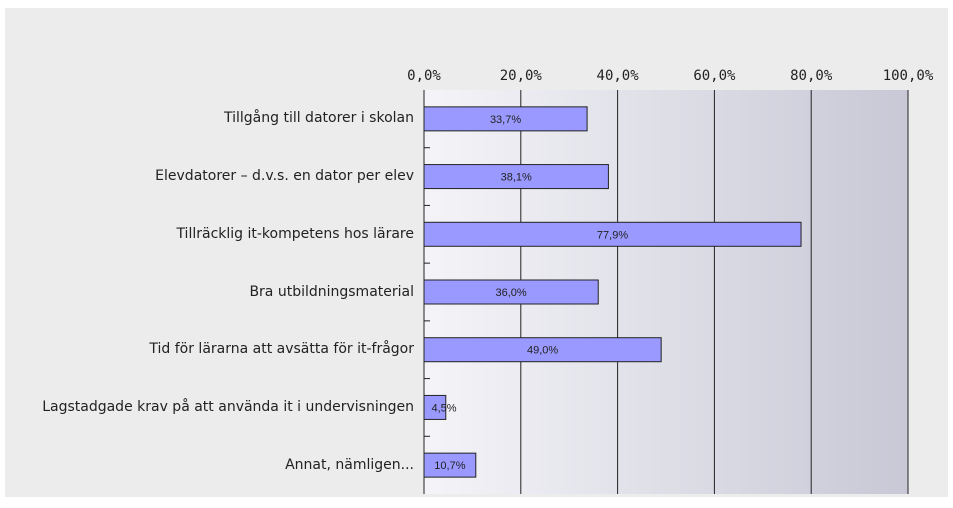 This screenshot has width=953, height=508. I want to click on value-label: 77,9%, so click(612, 235).